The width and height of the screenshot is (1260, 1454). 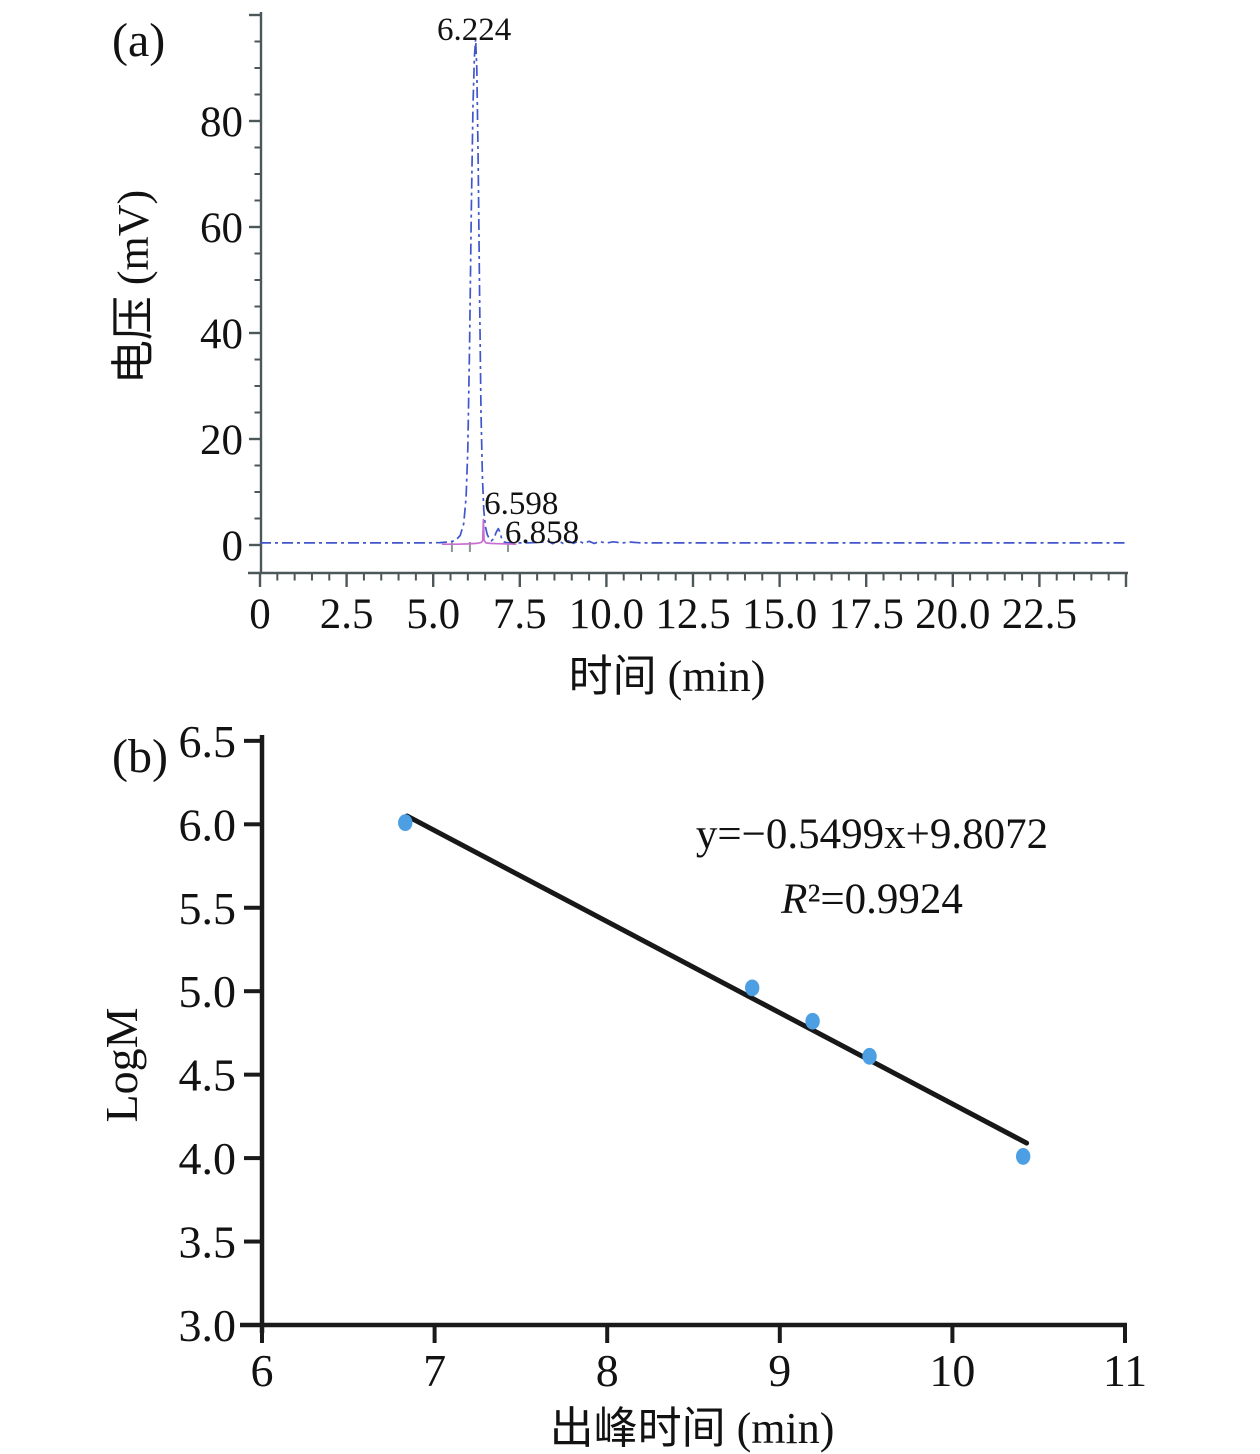 I want to click on a-x-tick-label: 10.0, so click(x=606, y=614).